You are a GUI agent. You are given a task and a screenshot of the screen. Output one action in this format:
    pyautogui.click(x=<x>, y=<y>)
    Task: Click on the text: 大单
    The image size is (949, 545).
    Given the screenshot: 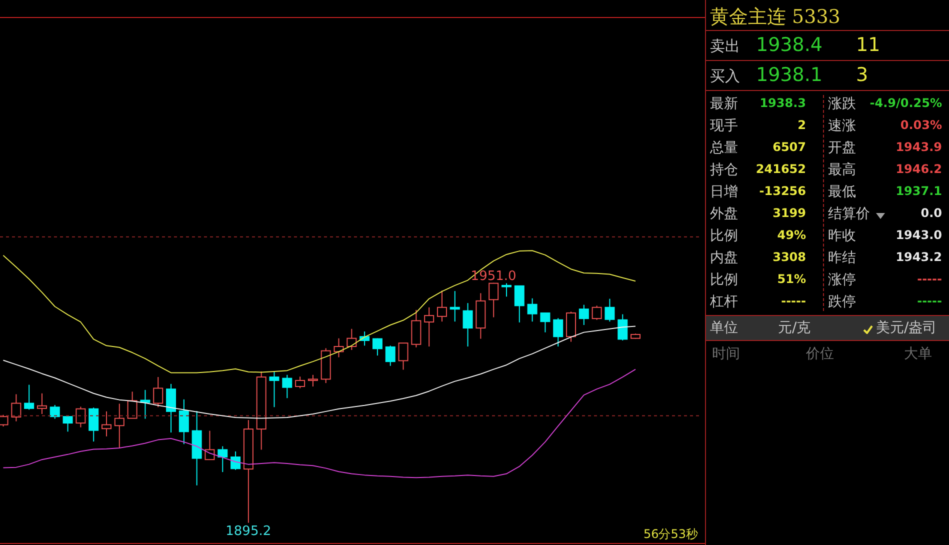 What is the action you would take?
    pyautogui.click(x=918, y=354)
    